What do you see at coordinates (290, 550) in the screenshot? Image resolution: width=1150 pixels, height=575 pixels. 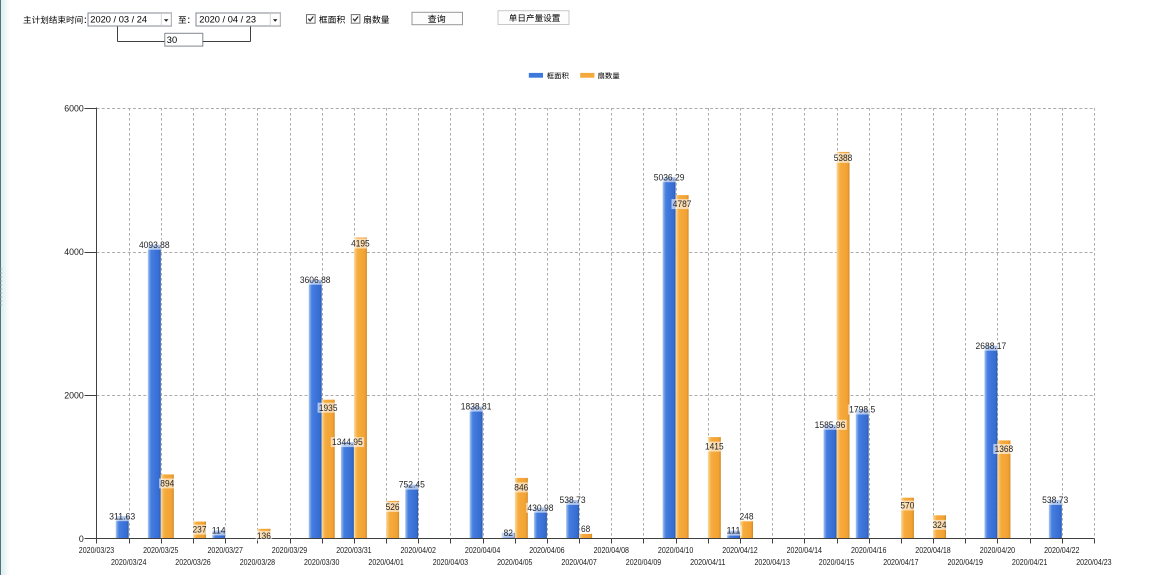 I see `svg-text: 2020/03/29` at bounding box center [290, 550].